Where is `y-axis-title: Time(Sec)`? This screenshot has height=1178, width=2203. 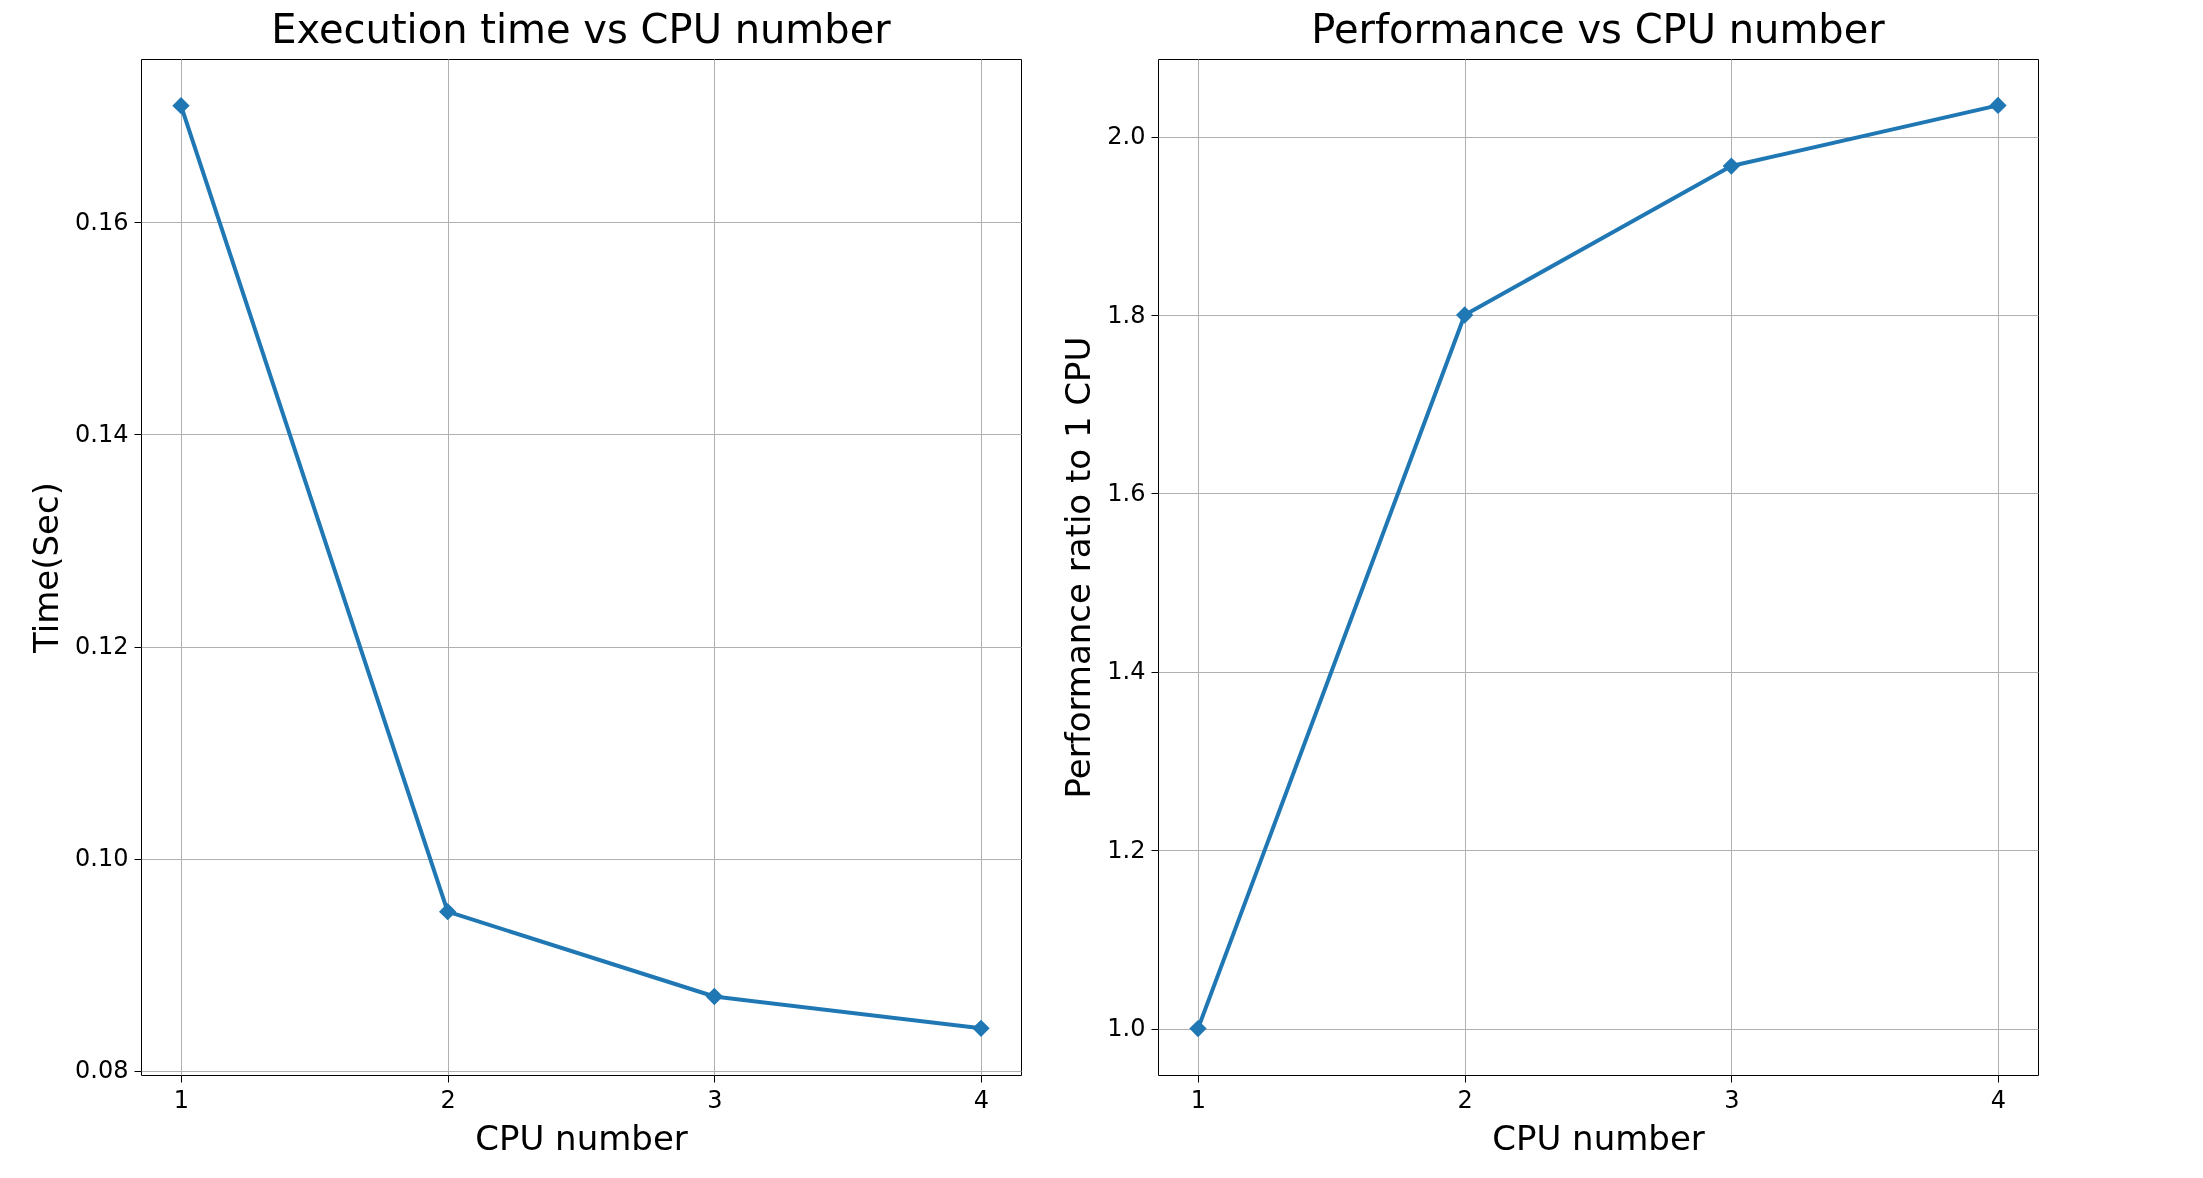
y-axis-title: Time(Sec) is located at coordinates (46, 568).